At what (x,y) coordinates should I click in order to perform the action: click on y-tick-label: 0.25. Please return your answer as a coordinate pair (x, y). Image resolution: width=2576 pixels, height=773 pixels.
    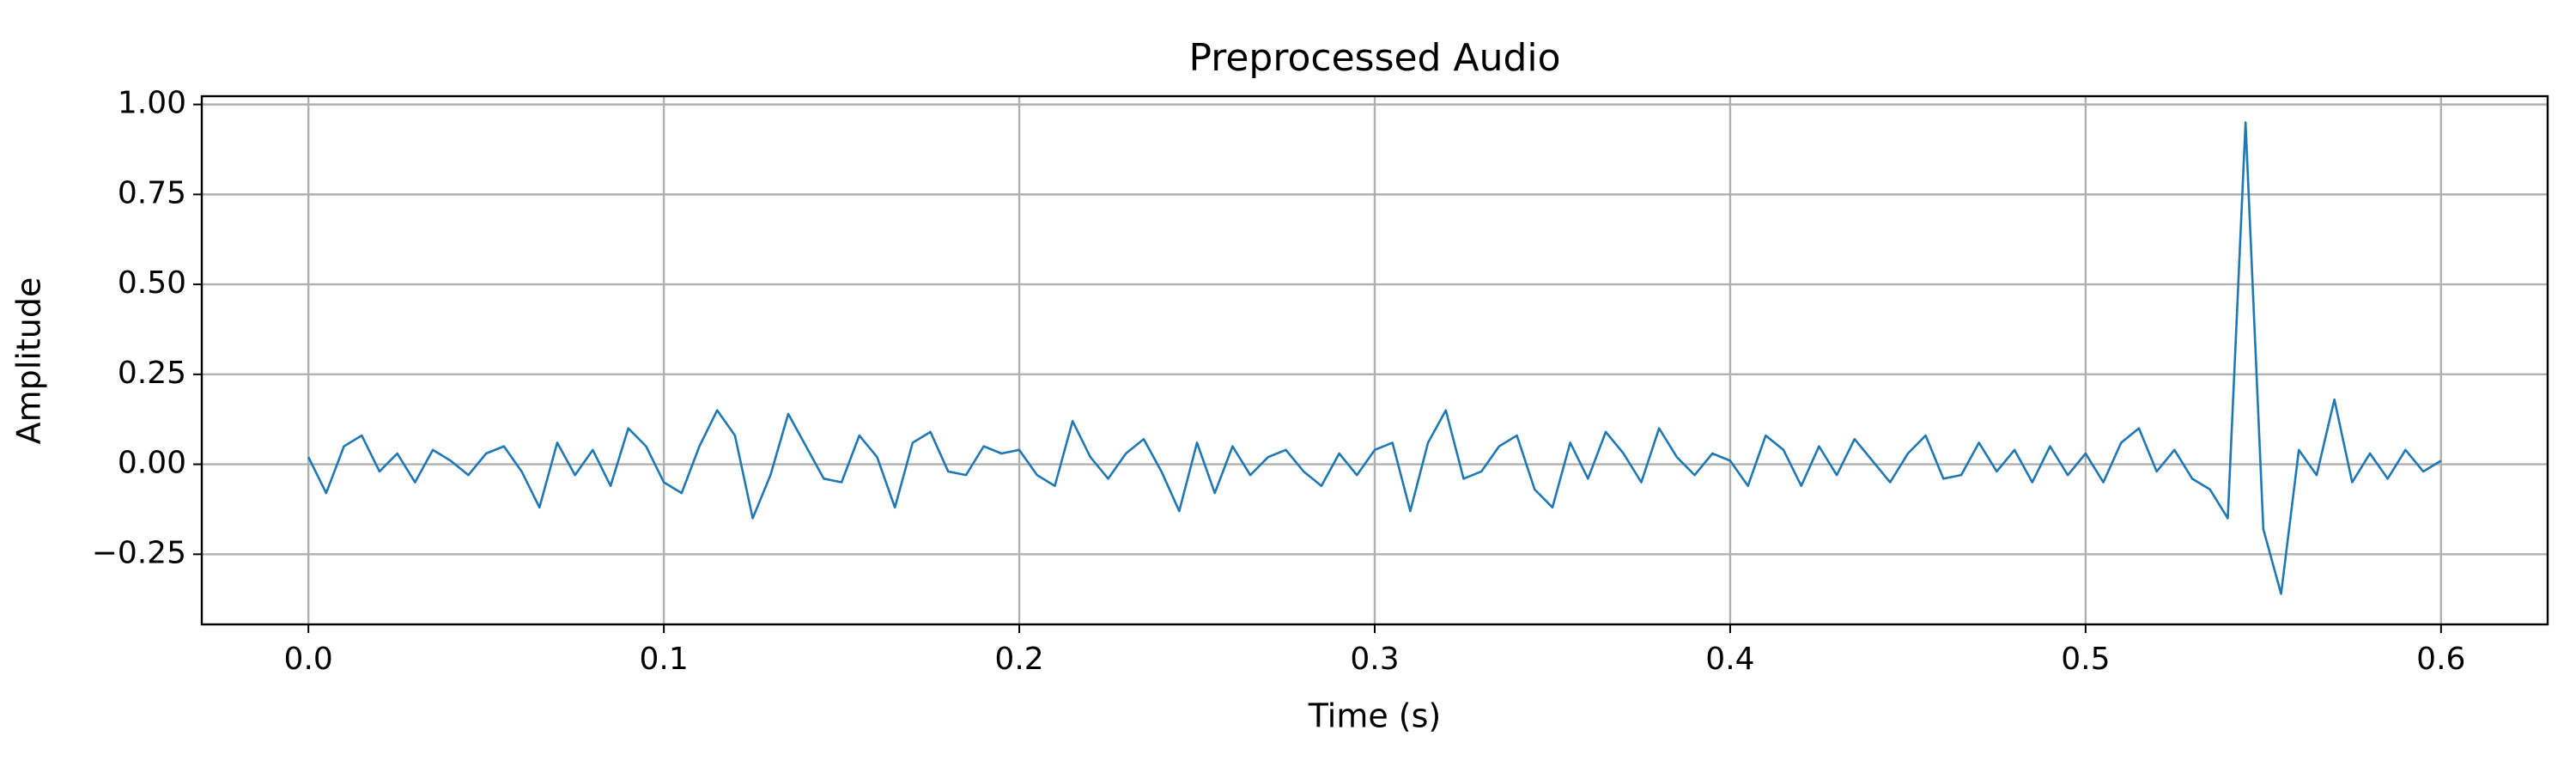
    Looking at the image, I should click on (152, 373).